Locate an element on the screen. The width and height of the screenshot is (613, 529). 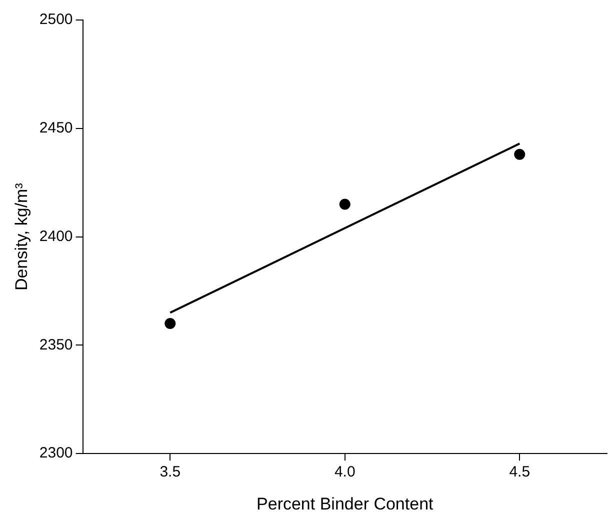
y-tick-label: 2350 is located at coordinates (56, 345).